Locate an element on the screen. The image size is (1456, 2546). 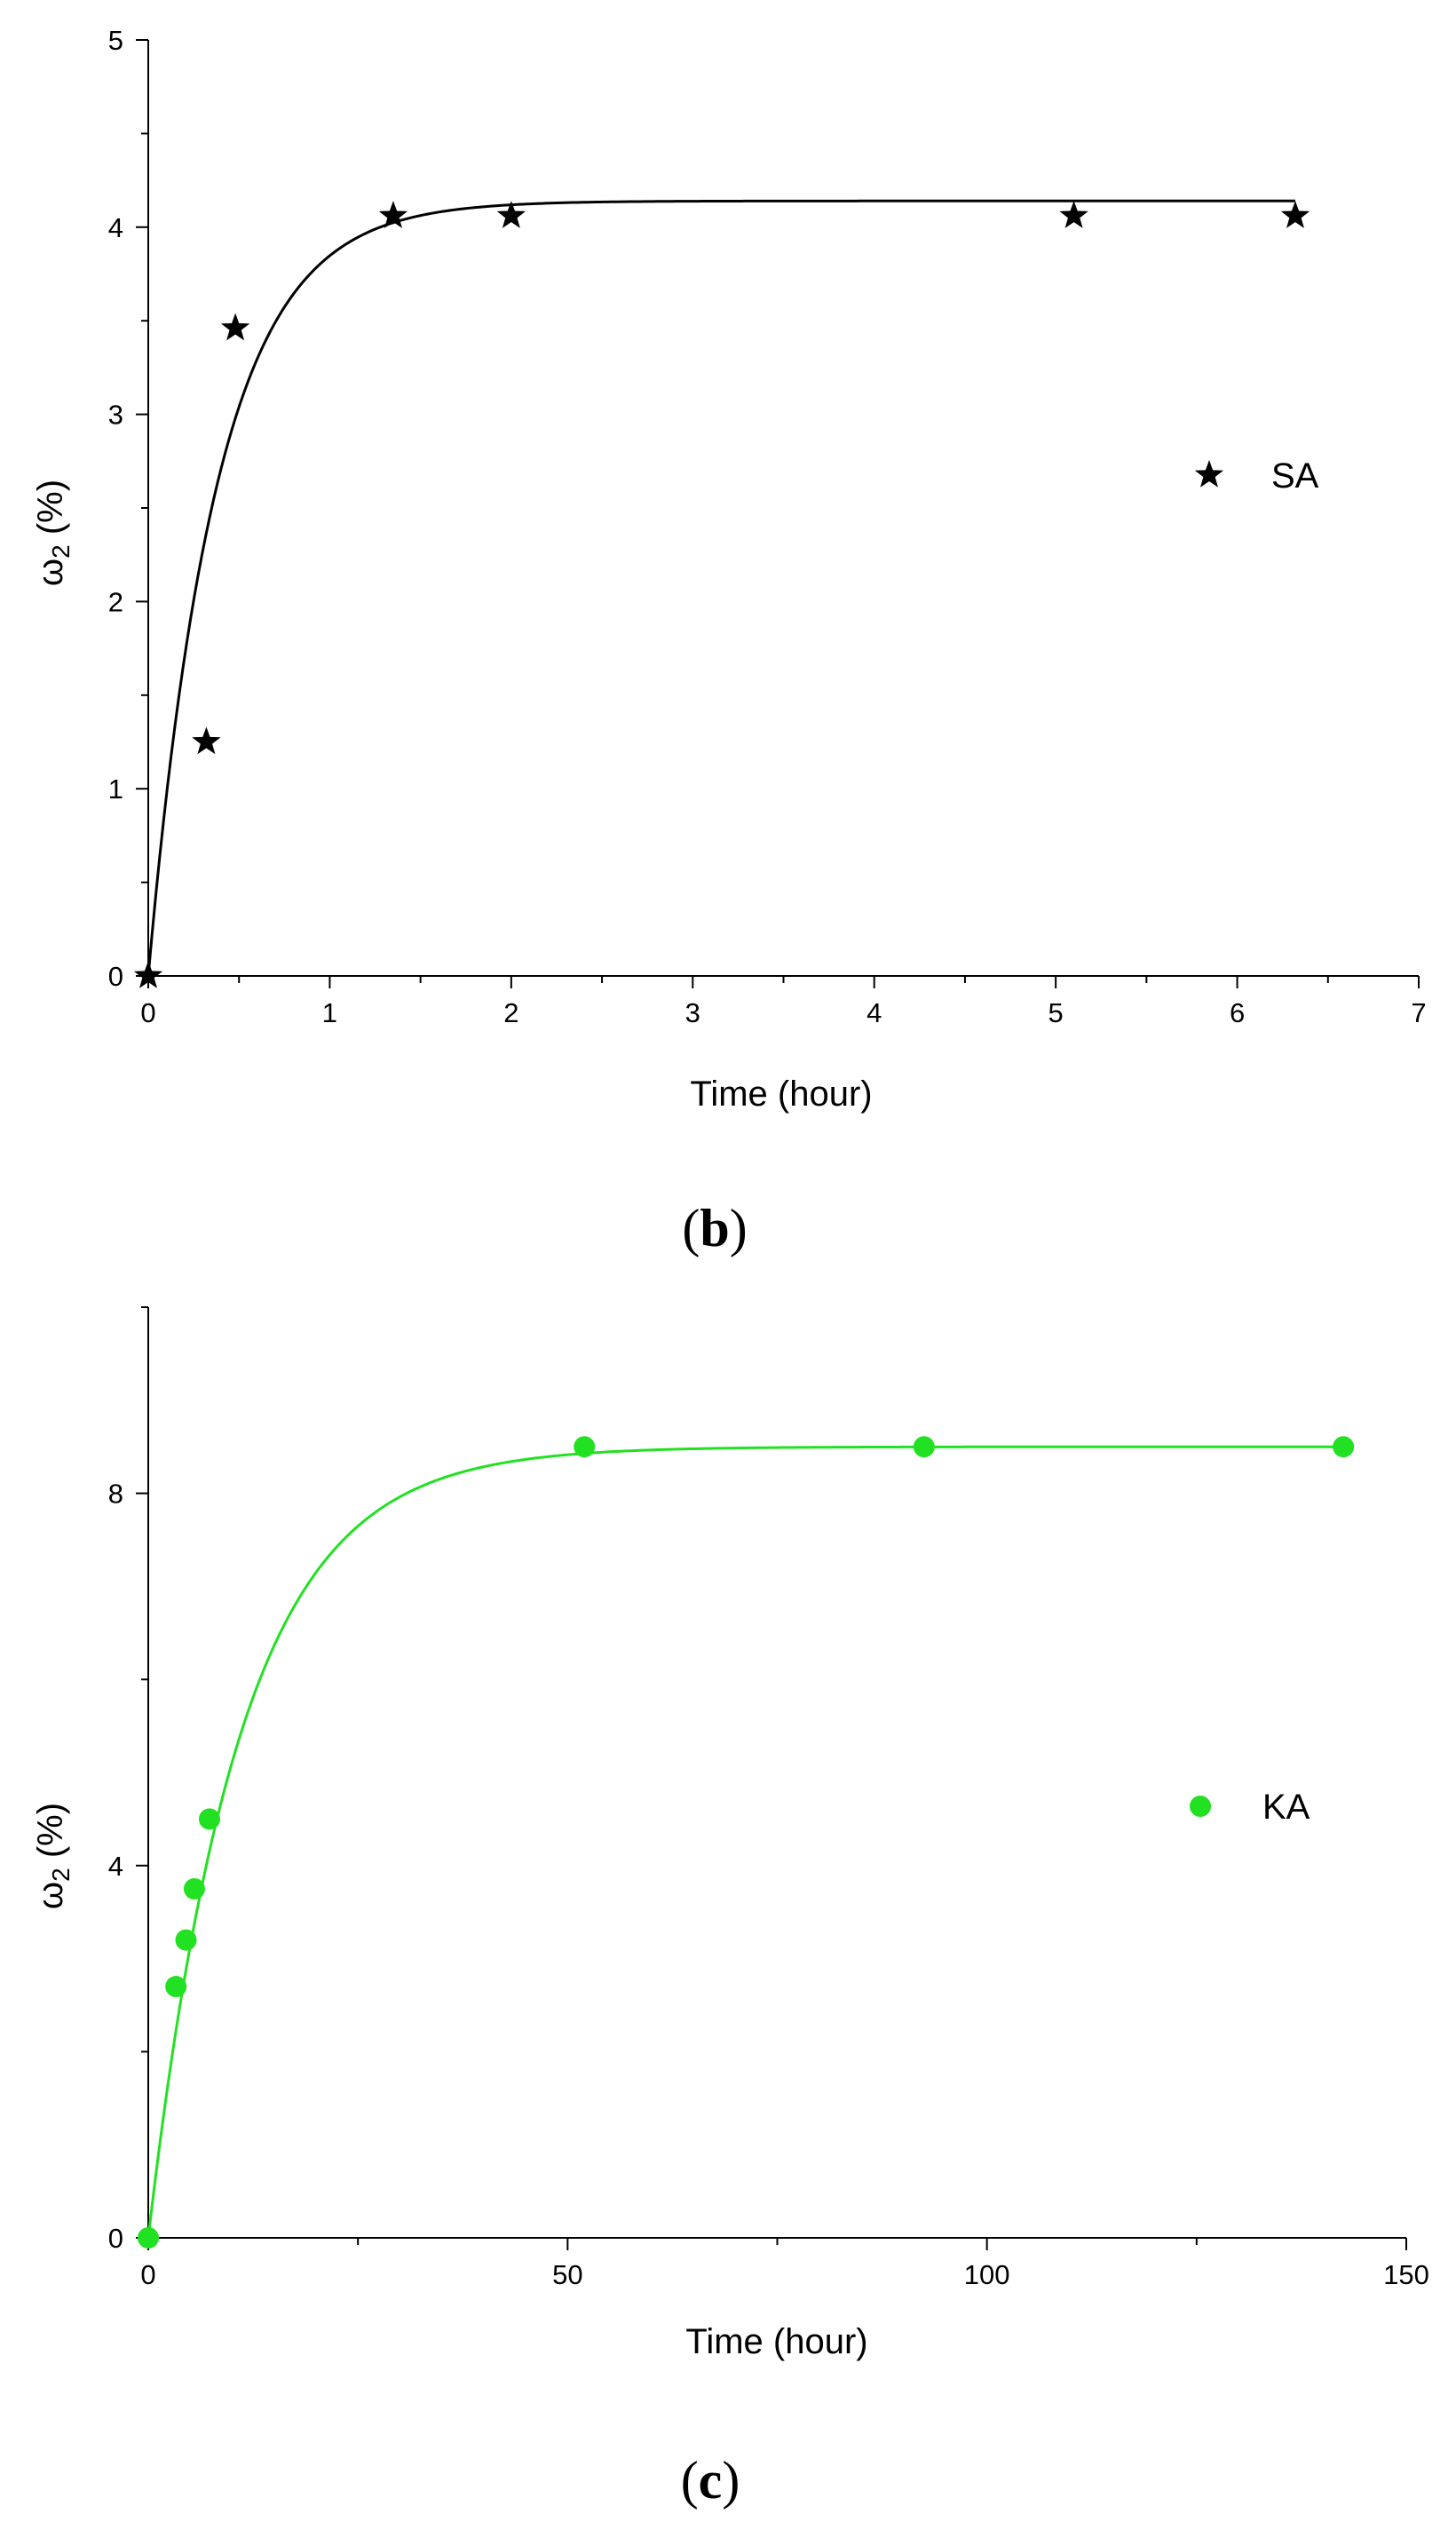
panel-label-c: (c) is located at coordinates (710, 2480).